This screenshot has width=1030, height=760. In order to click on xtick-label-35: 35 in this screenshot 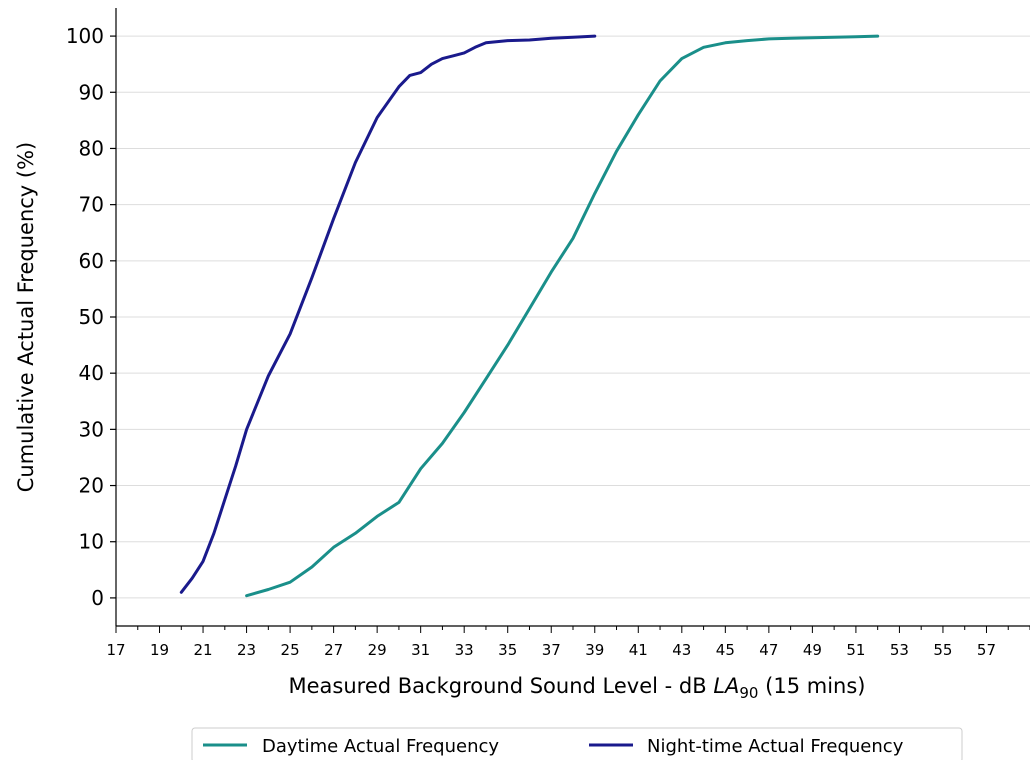, I will do `click(507, 650)`.